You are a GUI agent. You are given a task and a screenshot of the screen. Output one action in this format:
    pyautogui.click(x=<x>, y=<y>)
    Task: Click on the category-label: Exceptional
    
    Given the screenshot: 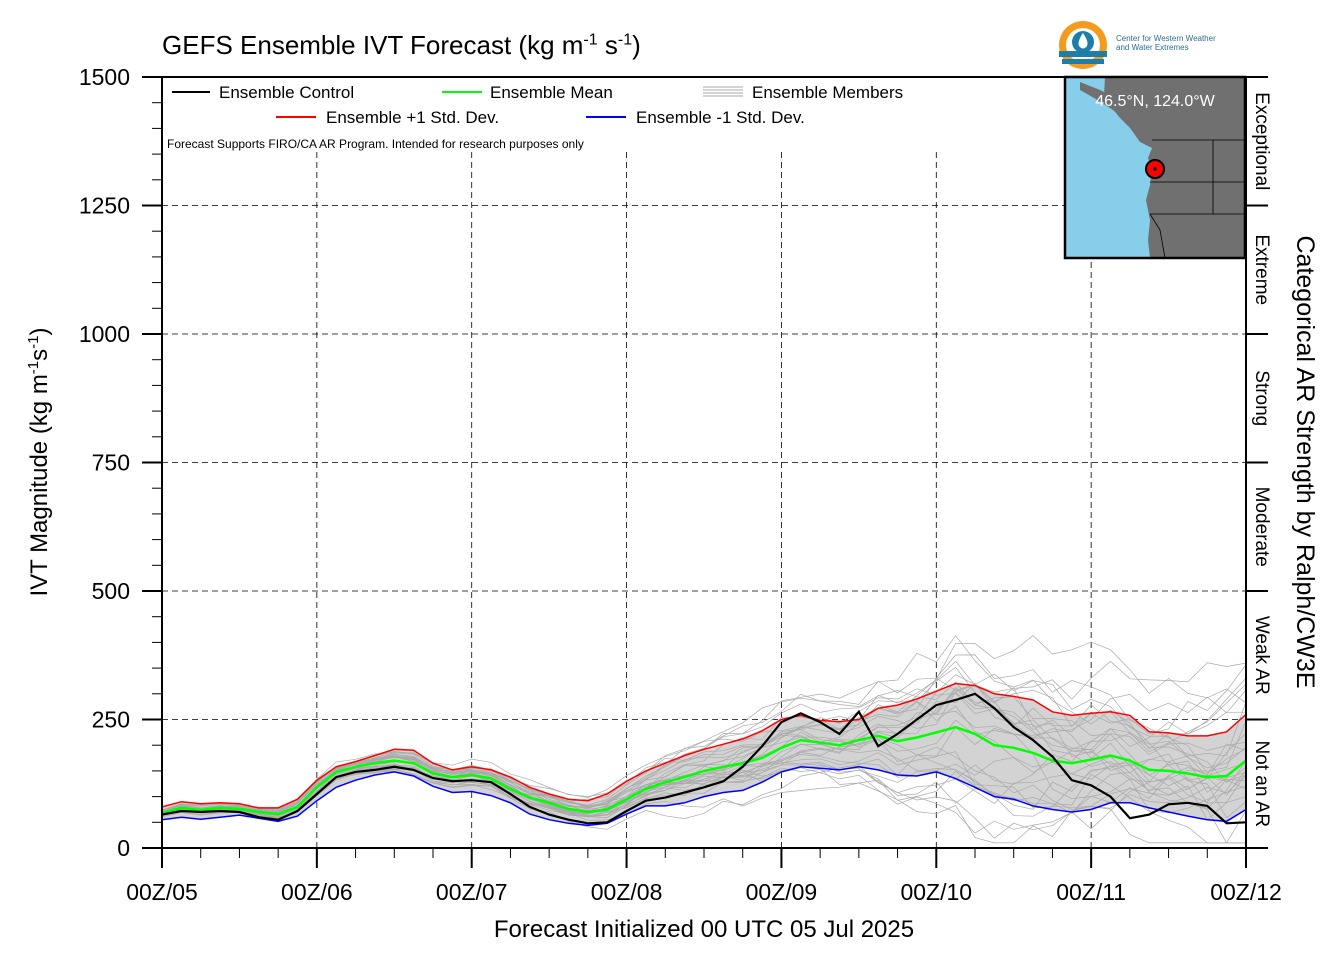 What is the action you would take?
    pyautogui.click(x=1261, y=141)
    